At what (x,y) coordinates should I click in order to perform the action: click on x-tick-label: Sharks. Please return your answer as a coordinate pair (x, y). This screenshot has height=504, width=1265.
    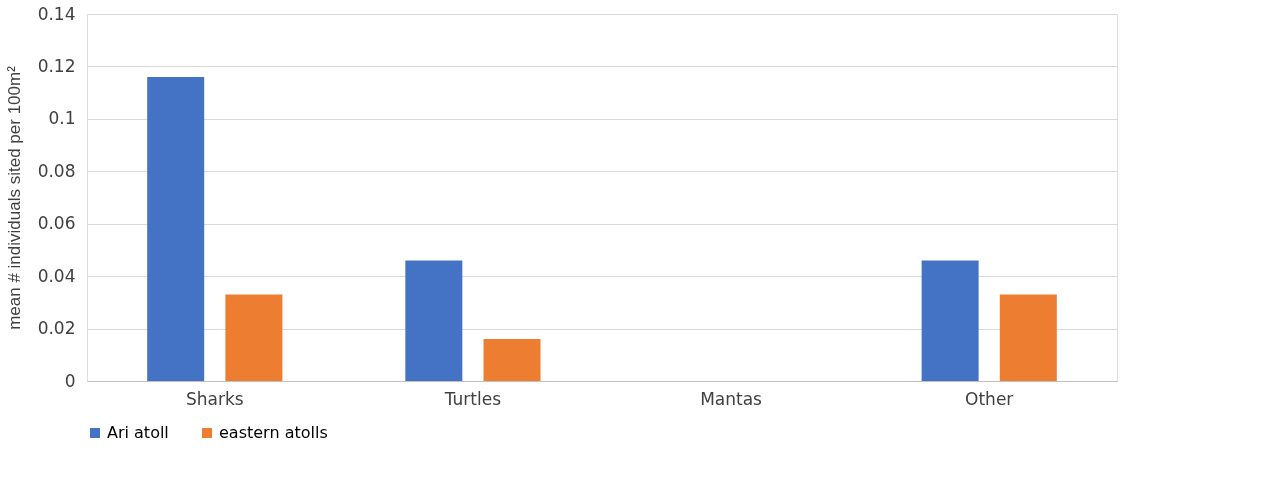
    Looking at the image, I should click on (214, 398).